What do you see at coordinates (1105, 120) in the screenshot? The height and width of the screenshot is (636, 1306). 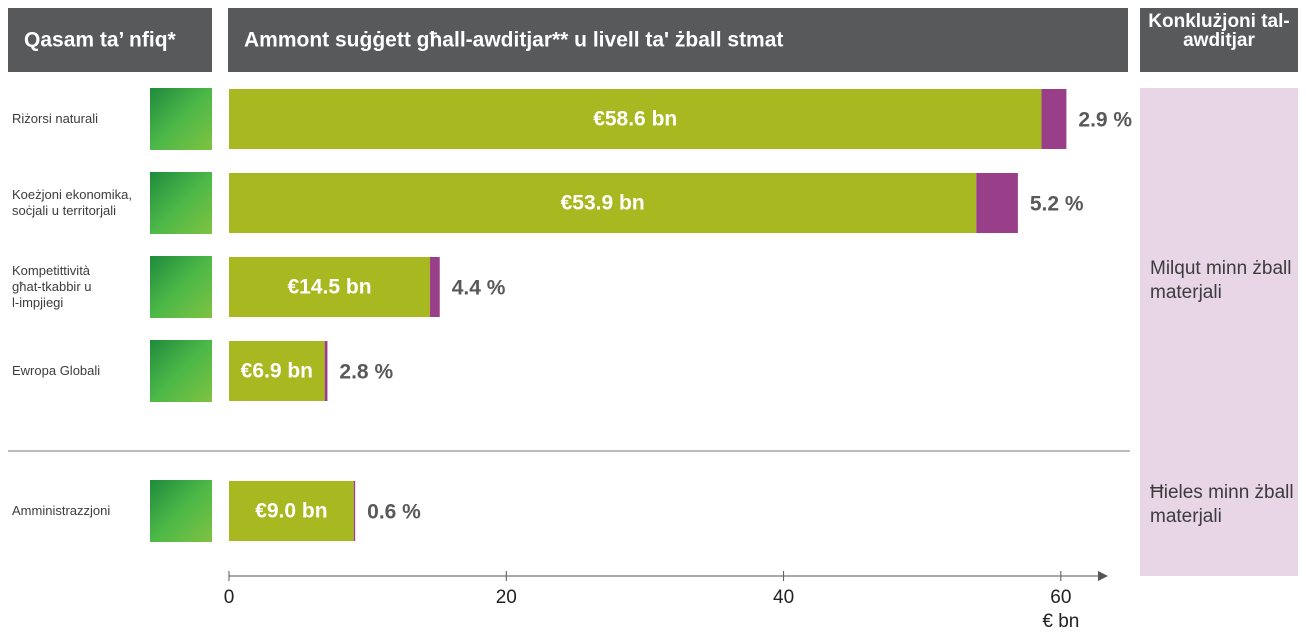 I see `error-rate-label: 2.9 %` at bounding box center [1105, 120].